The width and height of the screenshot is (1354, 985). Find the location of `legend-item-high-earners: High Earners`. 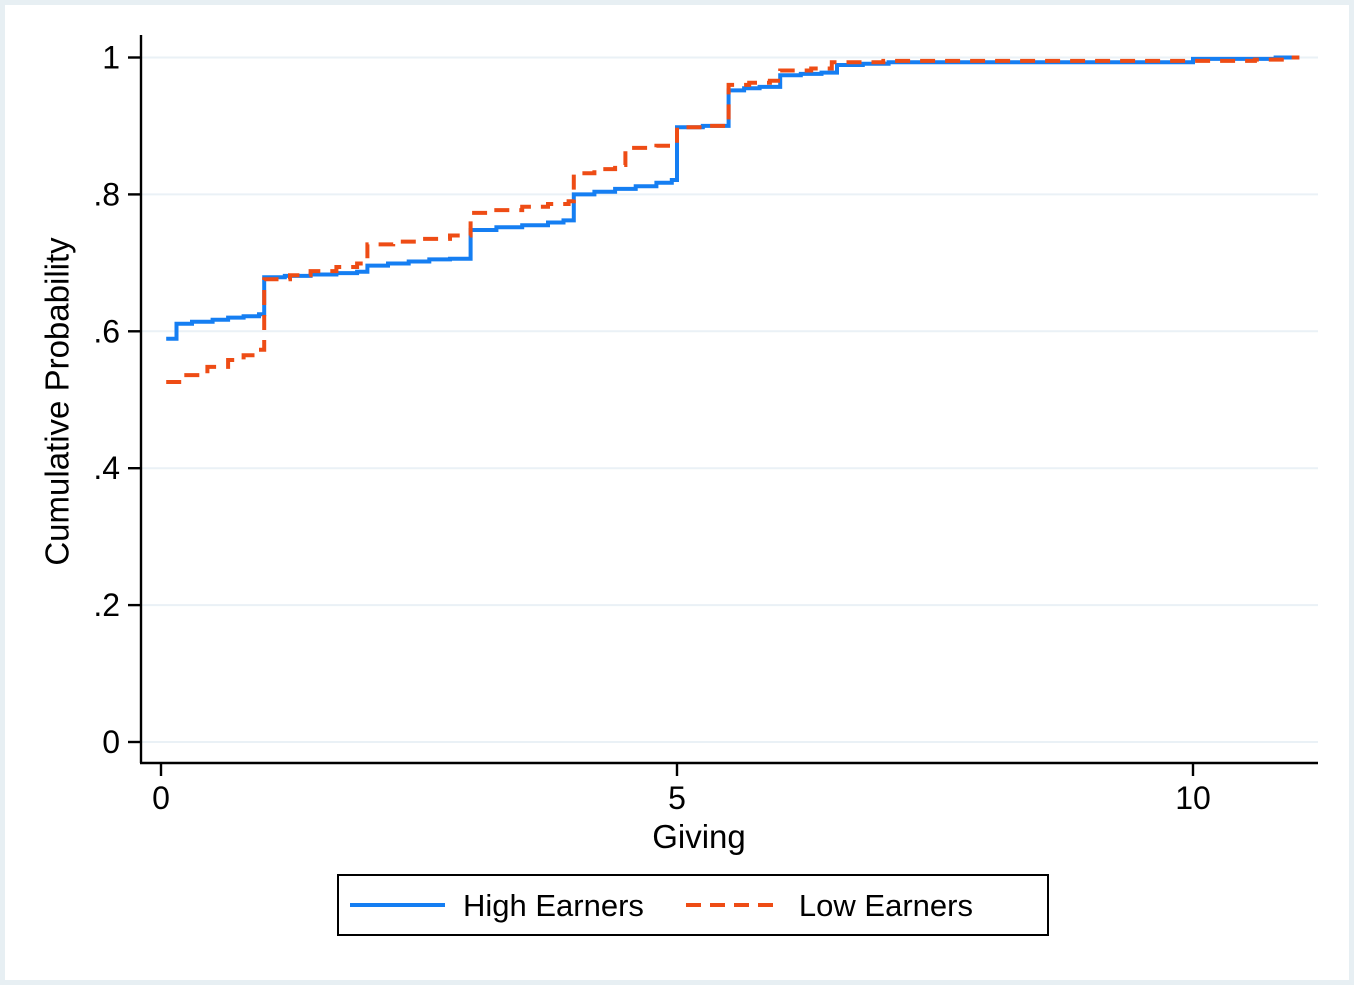

legend-item-high-earners: High Earners is located at coordinates (491, 905).